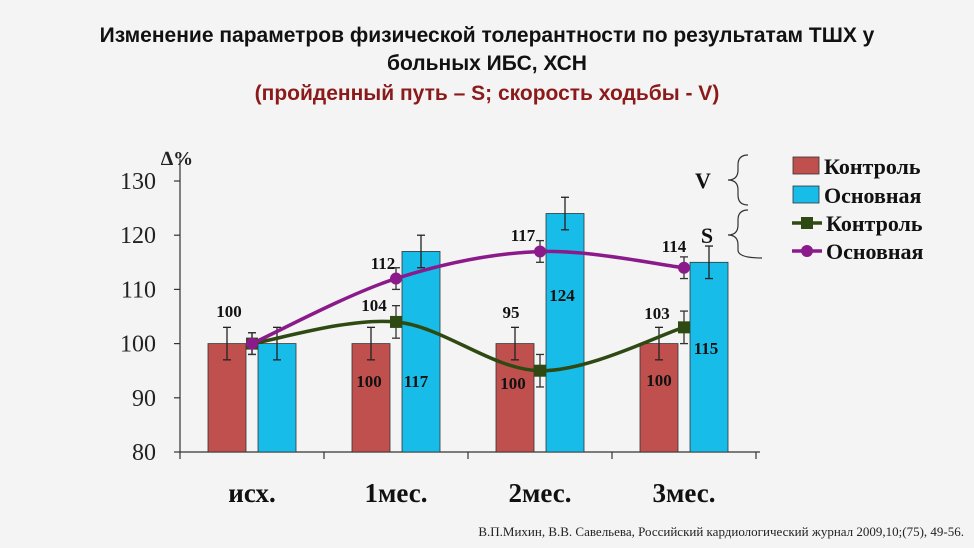 The image size is (974, 548). Describe the element at coordinates (138, 236) in the screenshot. I see `y-tick-label: 120` at that location.